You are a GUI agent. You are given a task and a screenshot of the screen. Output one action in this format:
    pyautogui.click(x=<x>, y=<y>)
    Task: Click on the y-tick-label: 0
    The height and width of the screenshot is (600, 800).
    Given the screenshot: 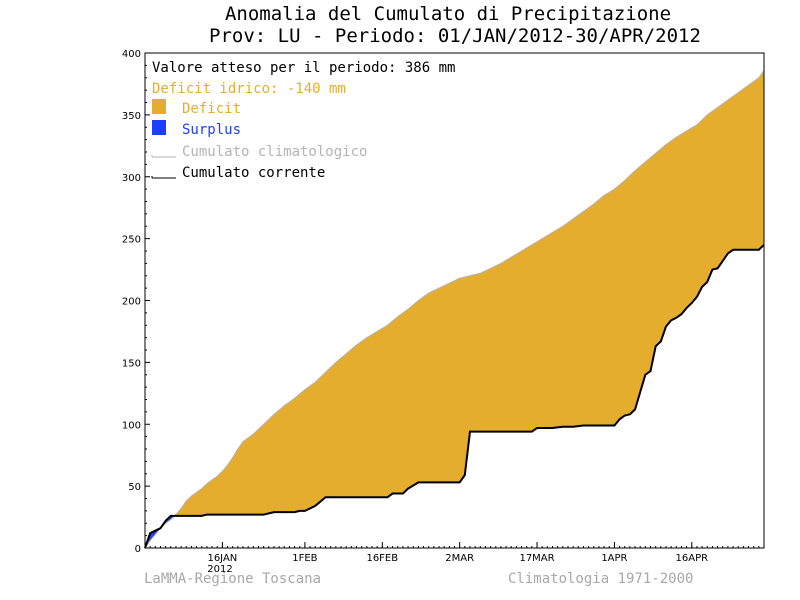 What is the action you would take?
    pyautogui.click(x=138, y=549)
    